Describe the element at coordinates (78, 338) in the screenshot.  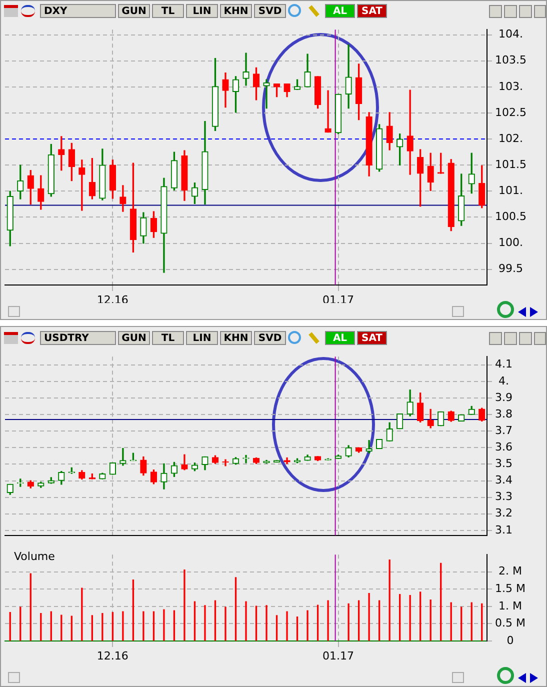
I see `chart-title: USDTRY` at that location.